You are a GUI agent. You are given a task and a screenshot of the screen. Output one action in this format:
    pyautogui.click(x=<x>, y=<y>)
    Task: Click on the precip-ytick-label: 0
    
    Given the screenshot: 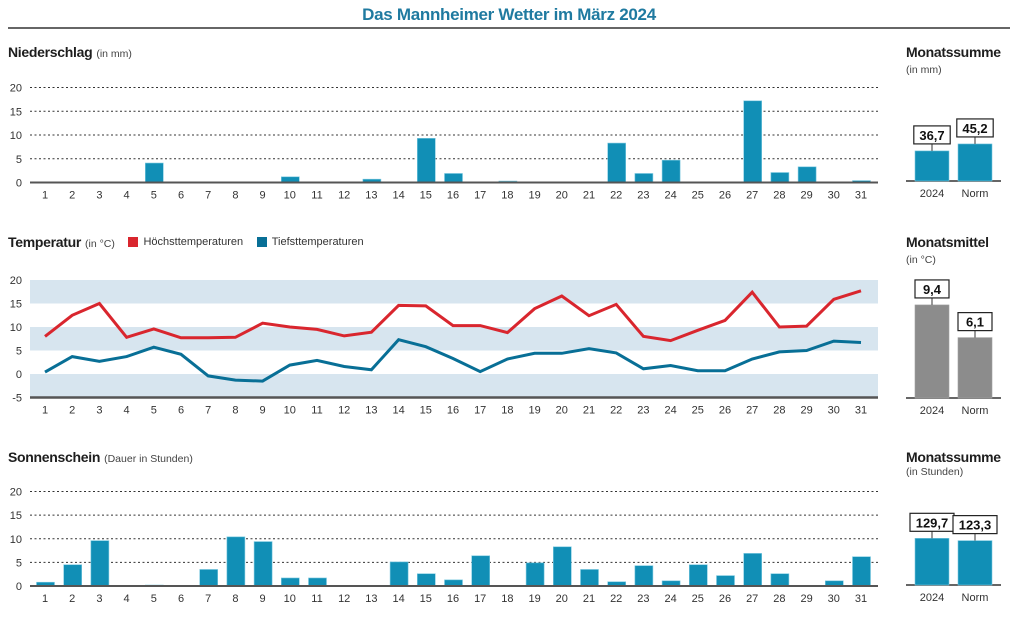 What is the action you would take?
    pyautogui.click(x=19, y=184)
    